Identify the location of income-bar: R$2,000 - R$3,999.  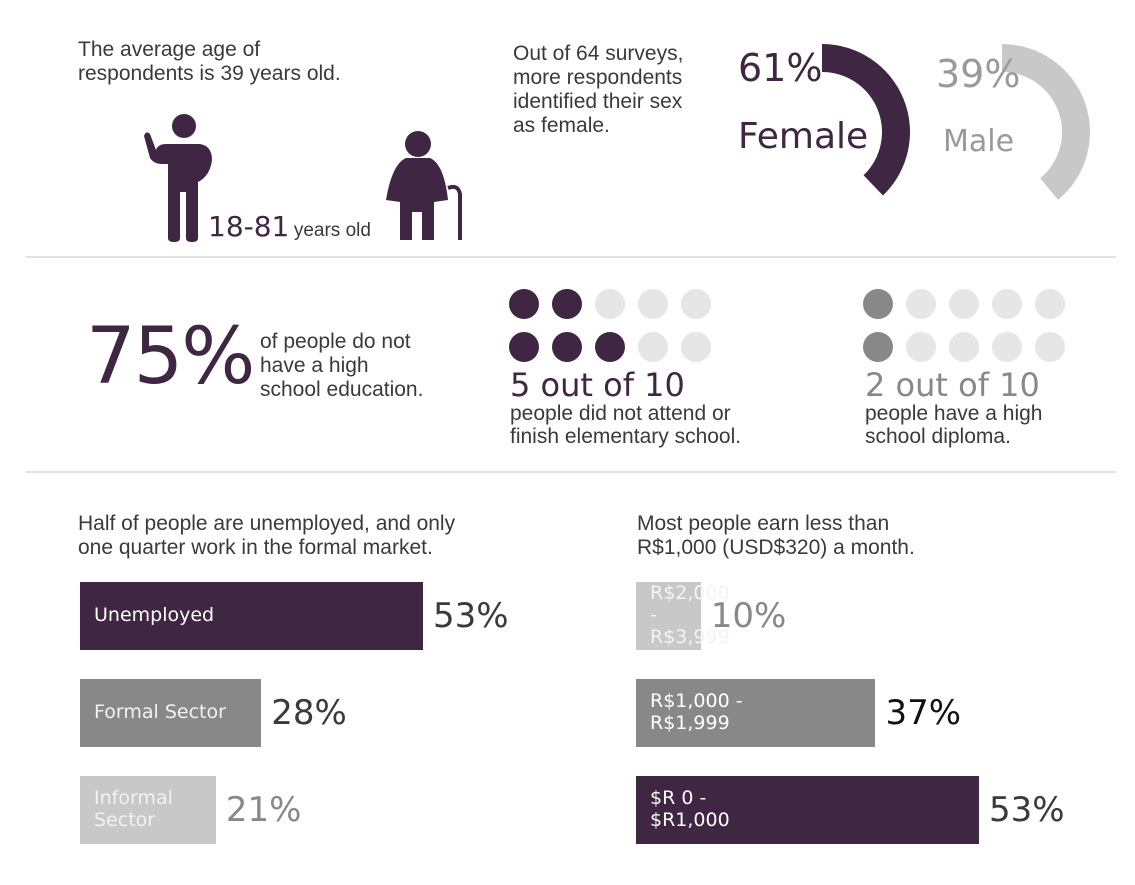
(683, 616).